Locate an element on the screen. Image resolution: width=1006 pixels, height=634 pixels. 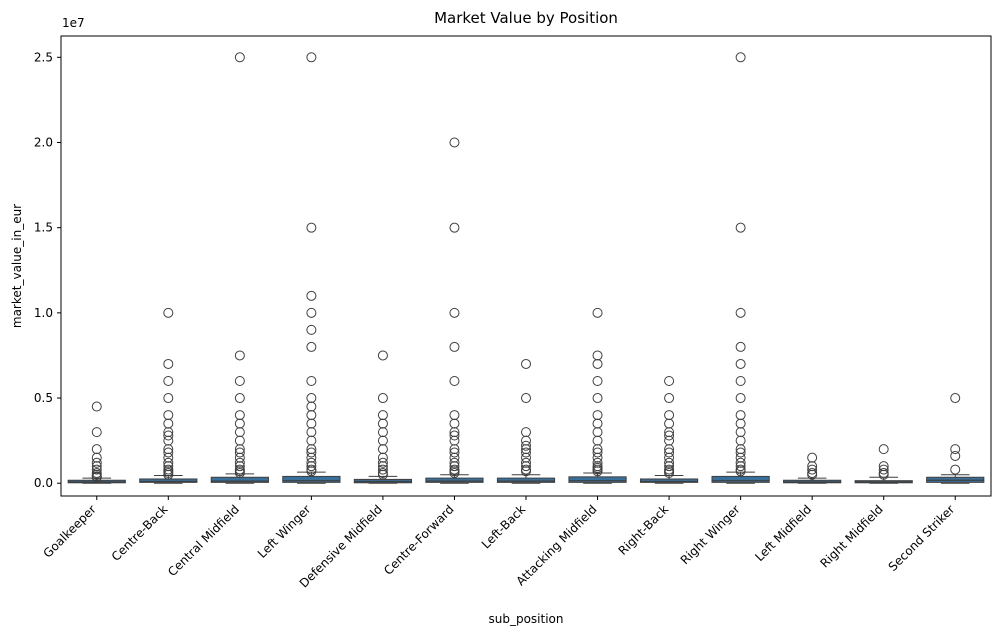
y-tick-label: 1.0 is located at coordinates (43, 313).